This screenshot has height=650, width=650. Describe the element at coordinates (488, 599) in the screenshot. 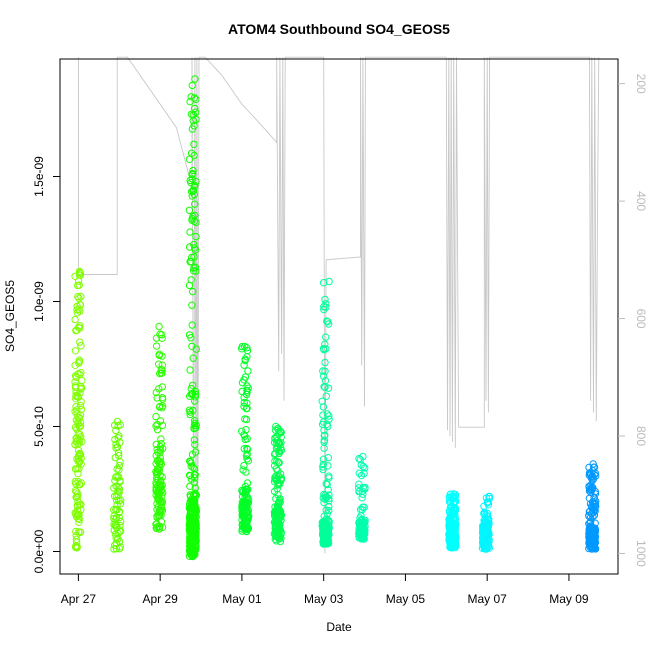

I see `x-tick-label: May 07` at that location.